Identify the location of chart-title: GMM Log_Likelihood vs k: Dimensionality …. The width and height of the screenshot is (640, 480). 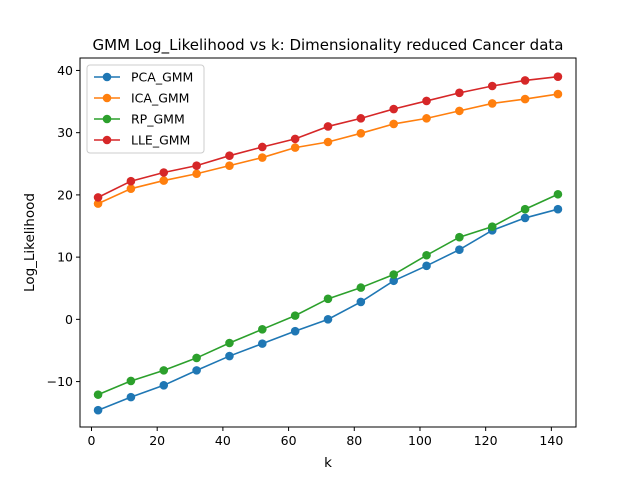
(328, 45).